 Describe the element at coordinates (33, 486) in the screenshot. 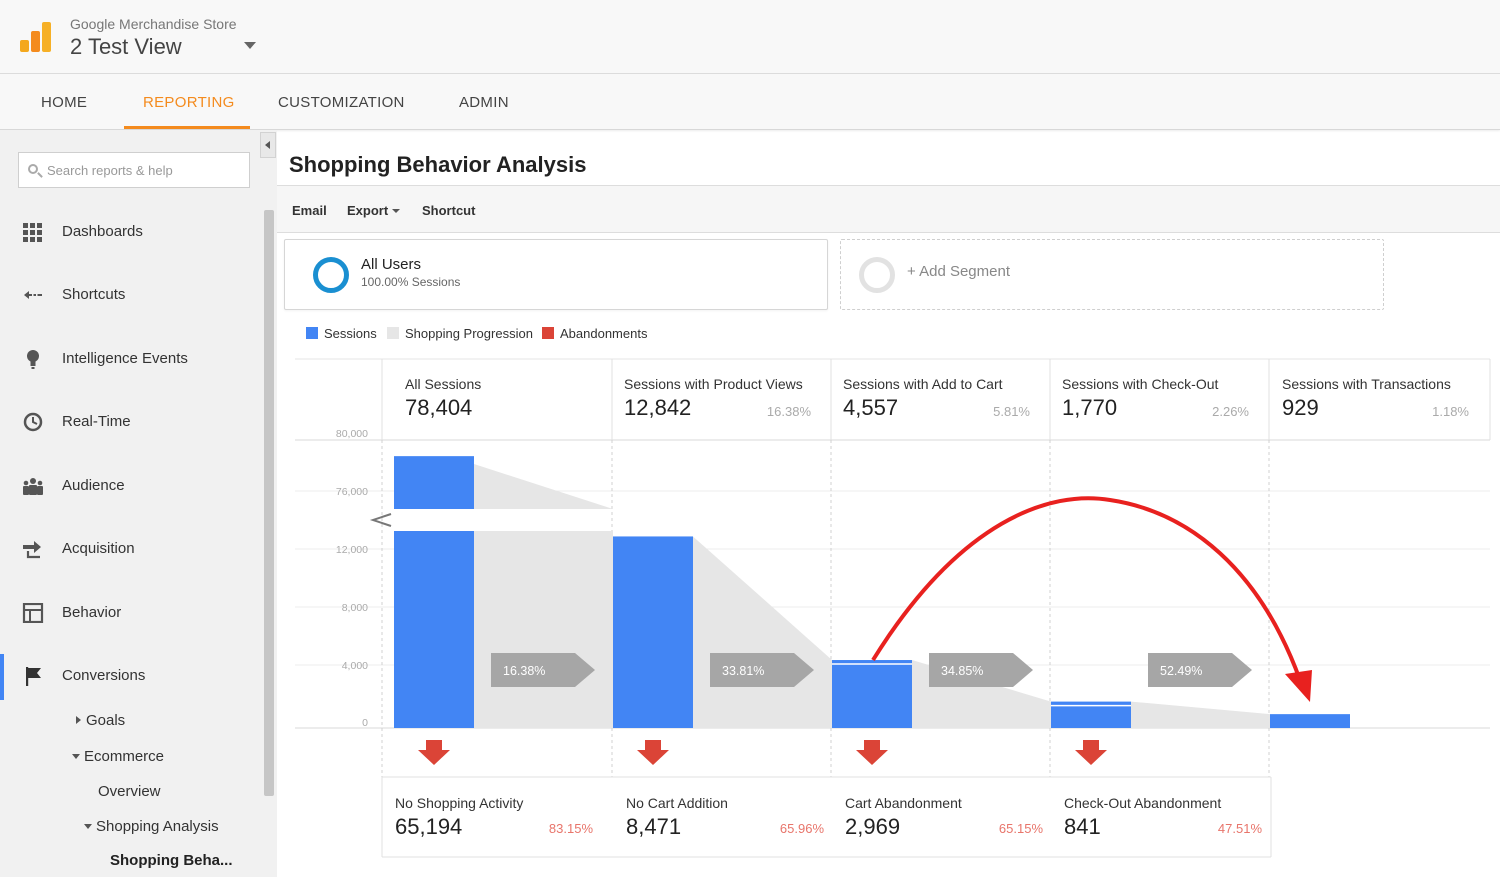

I see `people-icon` at that location.